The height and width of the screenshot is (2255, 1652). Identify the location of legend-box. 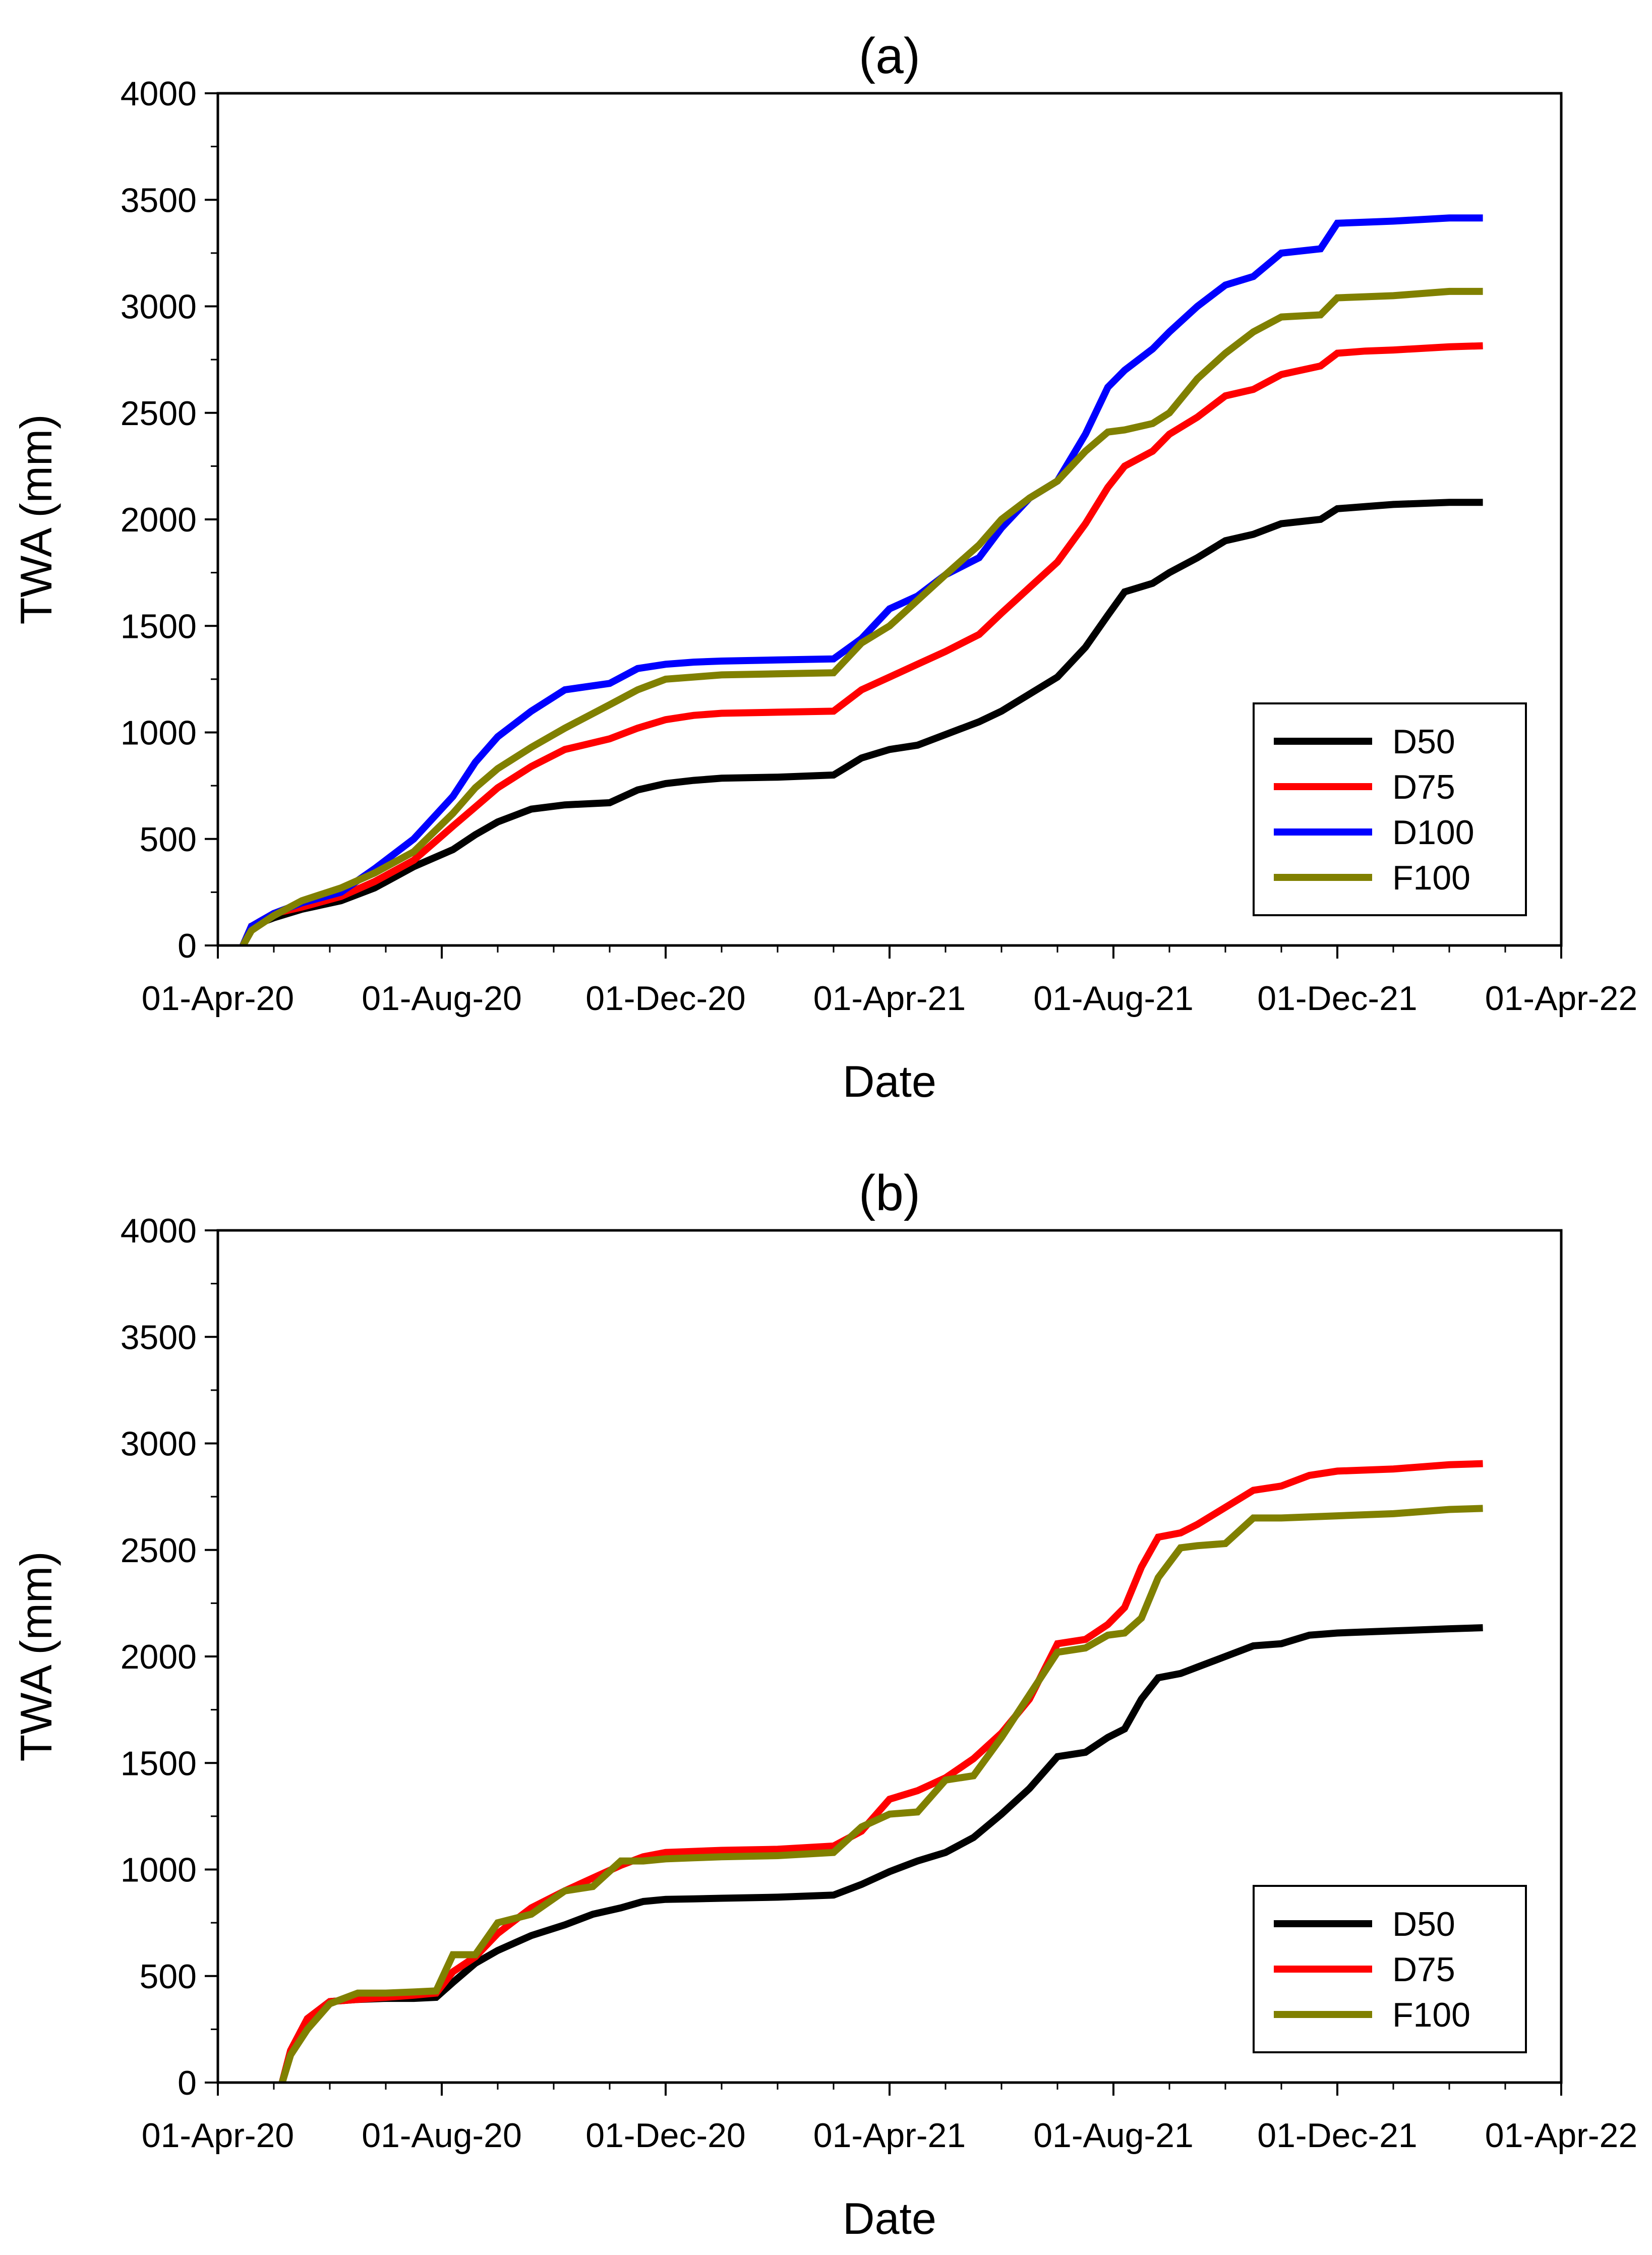
(1390, 809).